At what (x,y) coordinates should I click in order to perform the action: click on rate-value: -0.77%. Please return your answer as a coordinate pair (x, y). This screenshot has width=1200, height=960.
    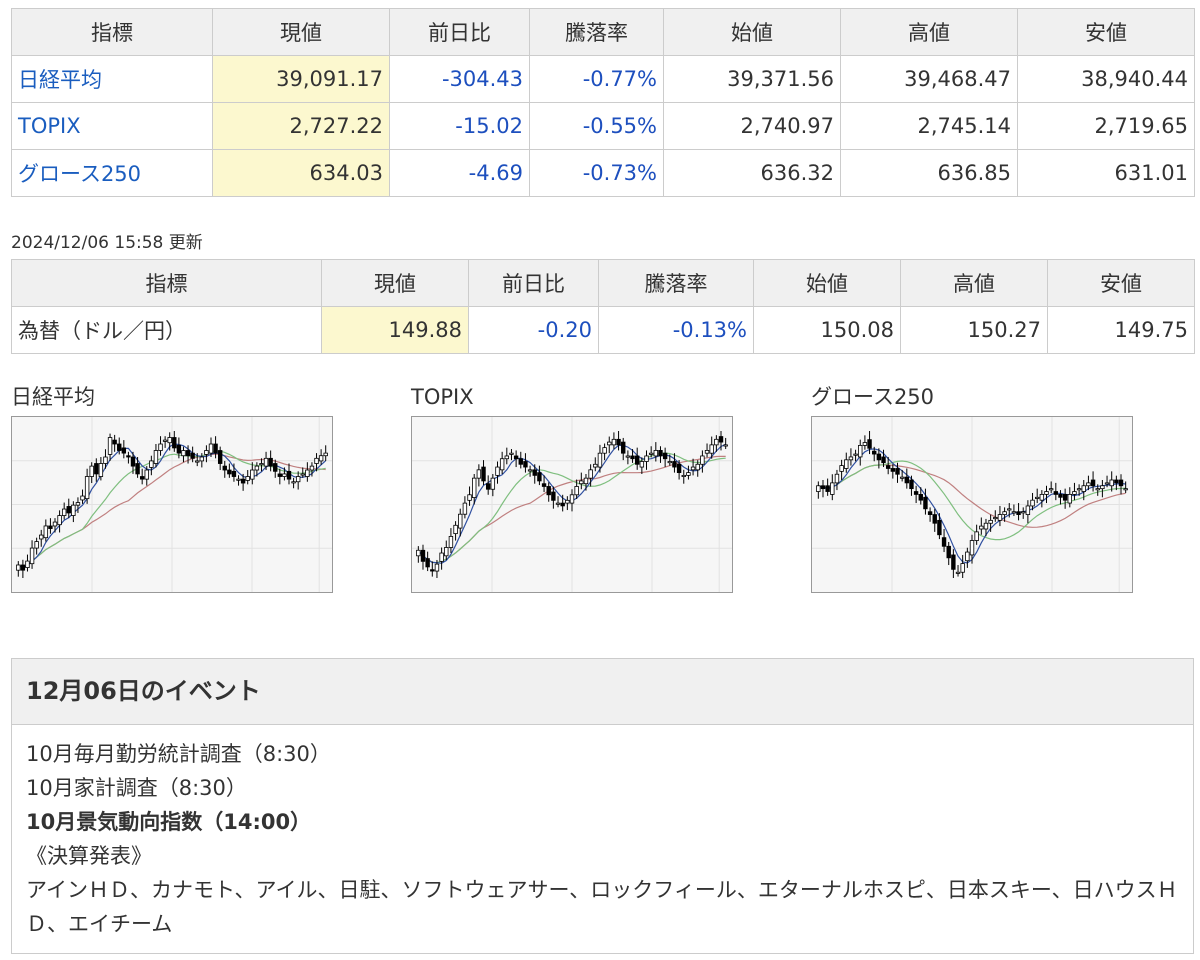
    Looking at the image, I should click on (596, 79).